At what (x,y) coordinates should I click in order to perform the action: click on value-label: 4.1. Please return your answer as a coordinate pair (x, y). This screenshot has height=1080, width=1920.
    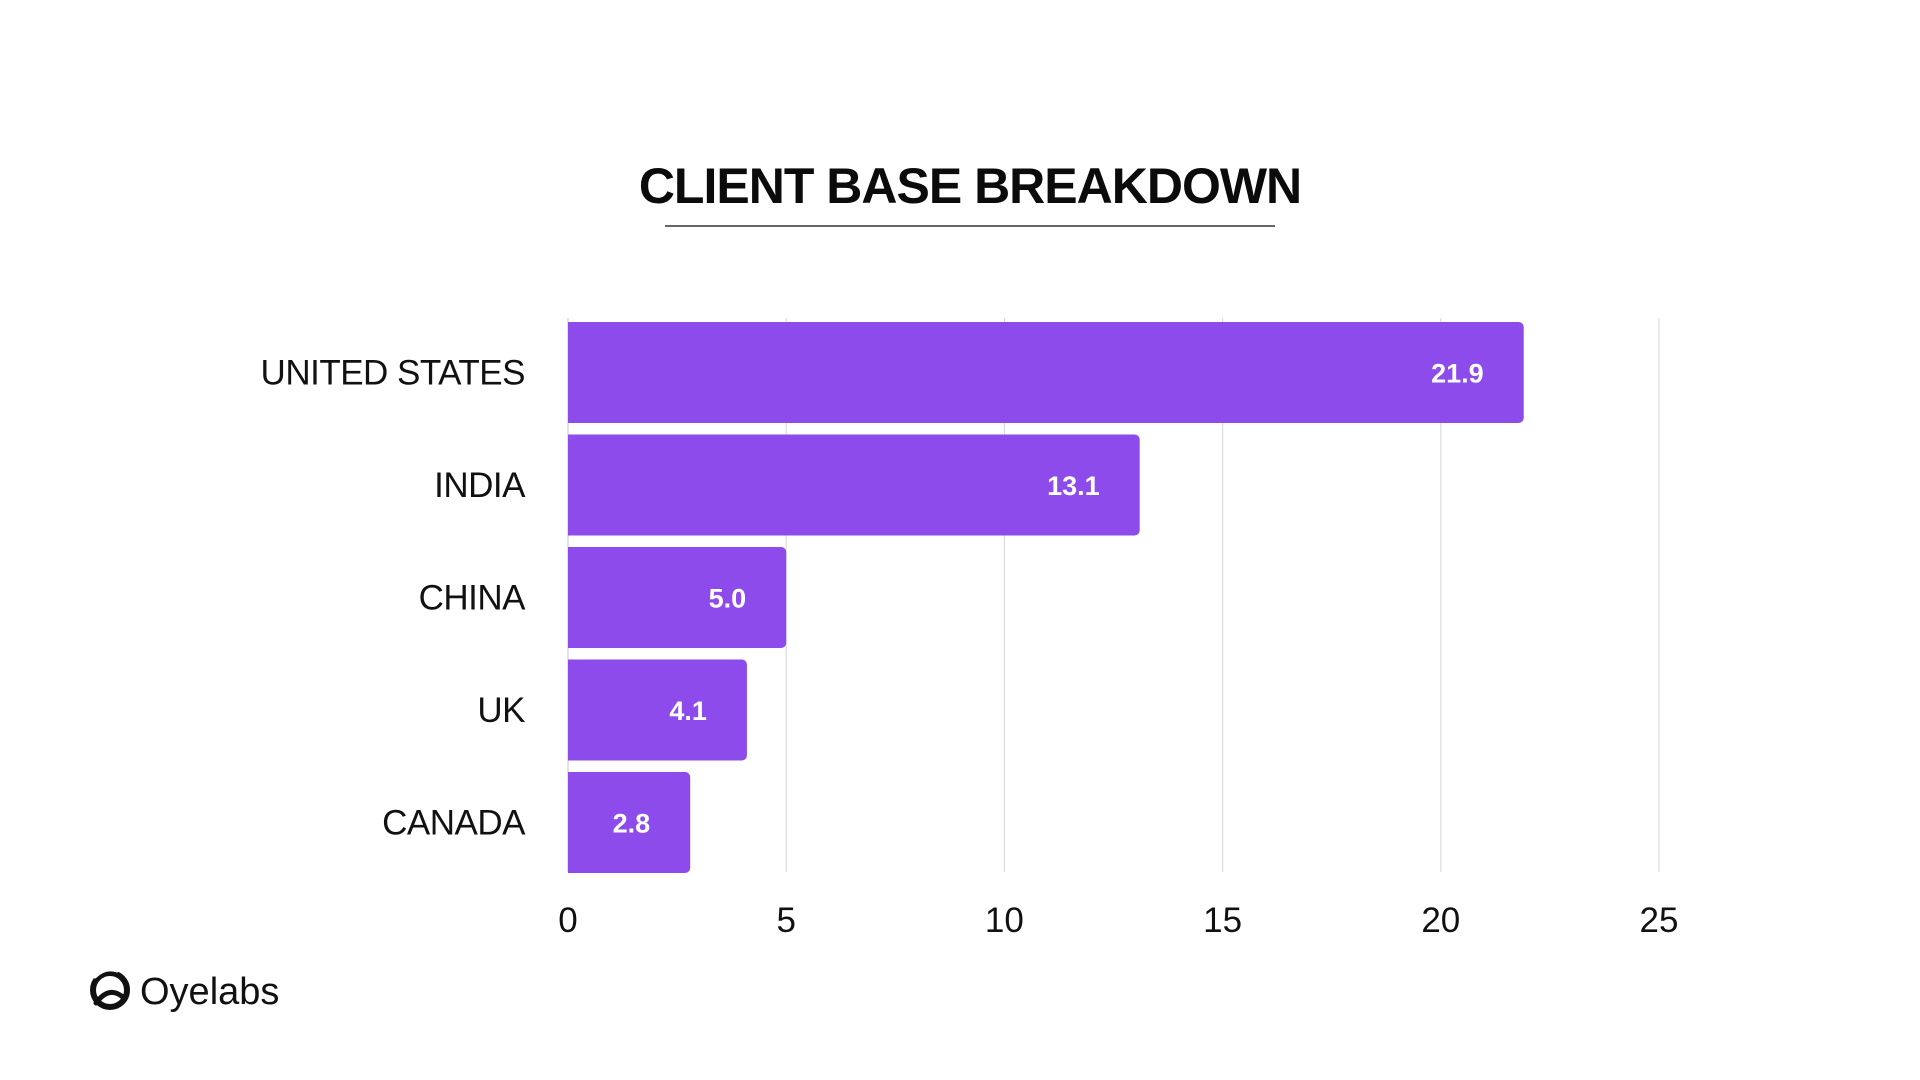
    Looking at the image, I should click on (688, 711).